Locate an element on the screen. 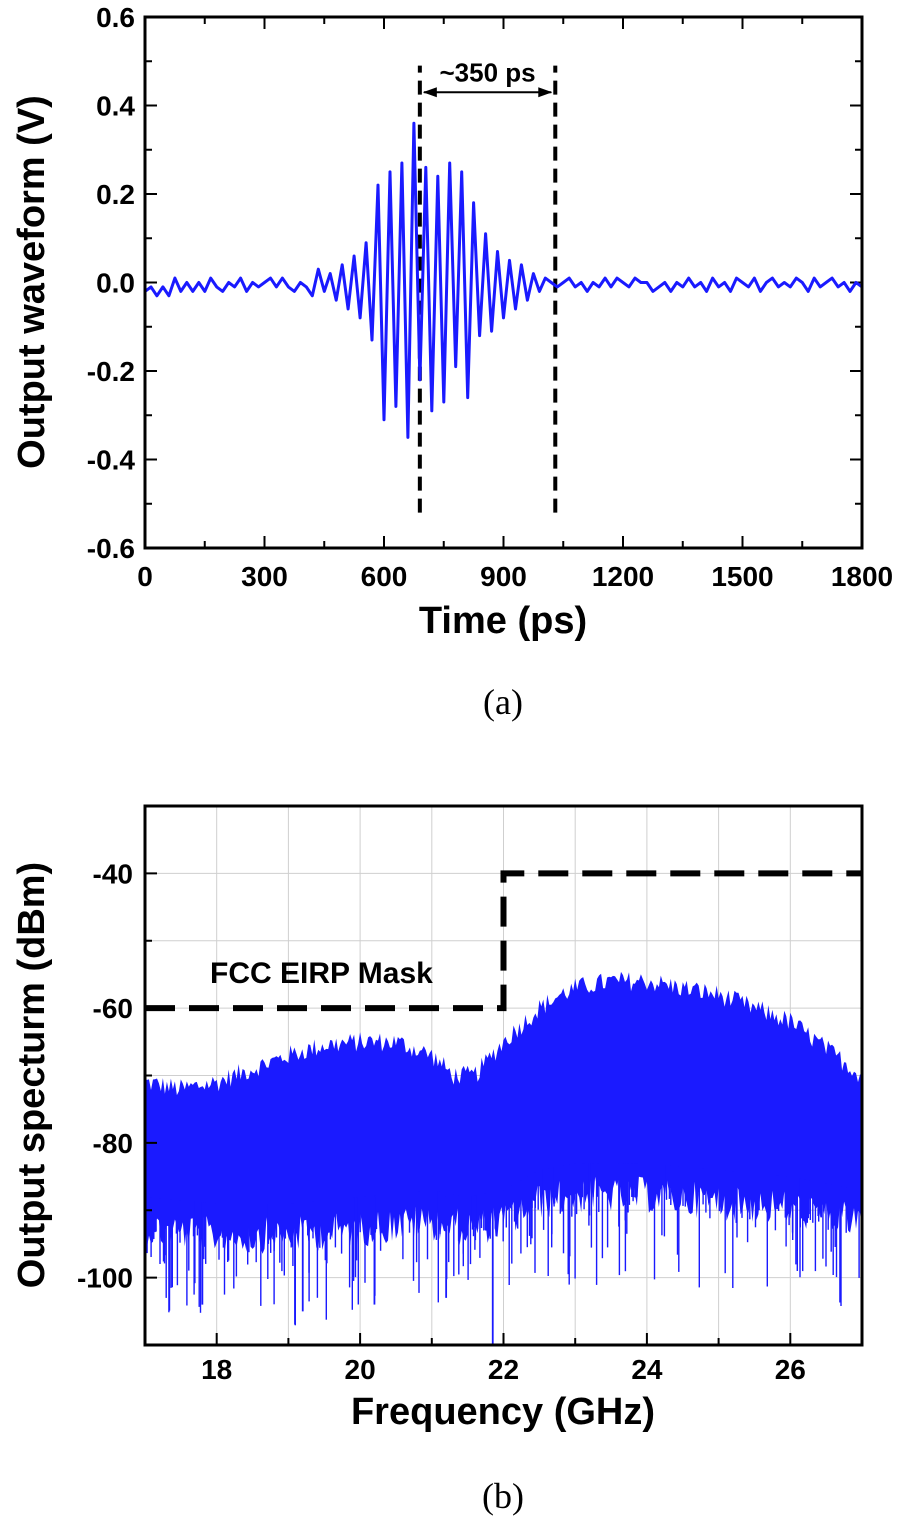 Image resolution: width=900 pixels, height=1517 pixels. pulse-width-annotation: ~350 ps is located at coordinates (487, 285).